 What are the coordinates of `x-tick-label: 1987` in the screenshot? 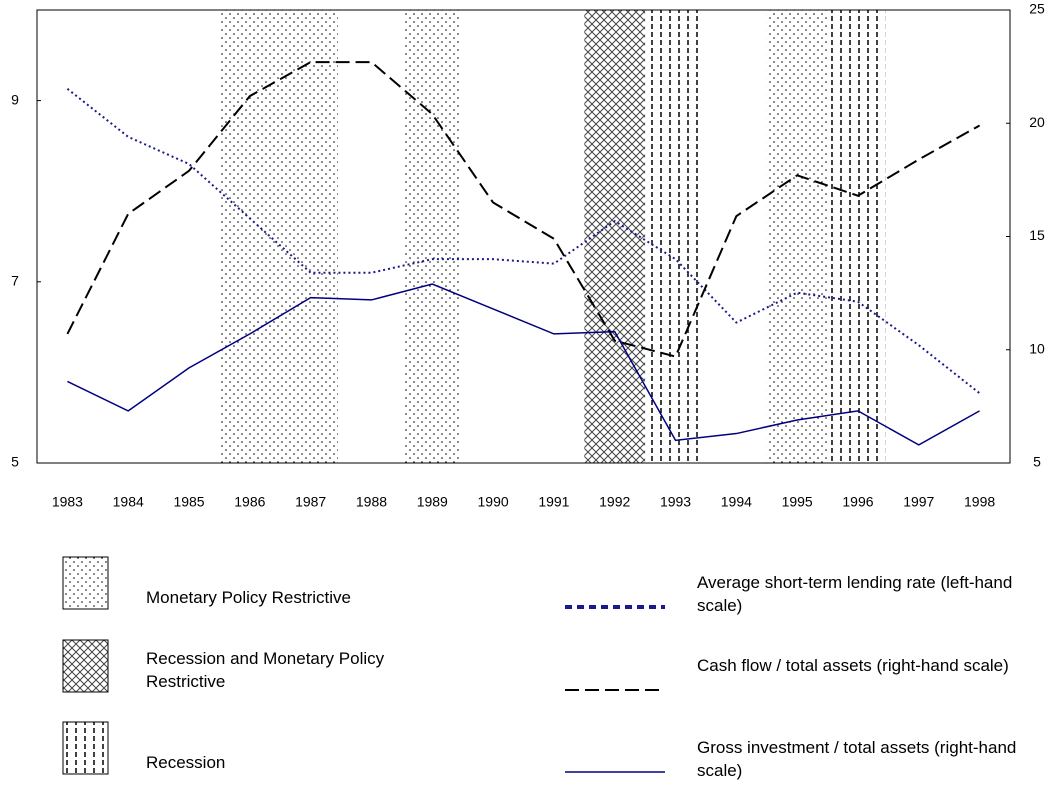 It's located at (310, 502).